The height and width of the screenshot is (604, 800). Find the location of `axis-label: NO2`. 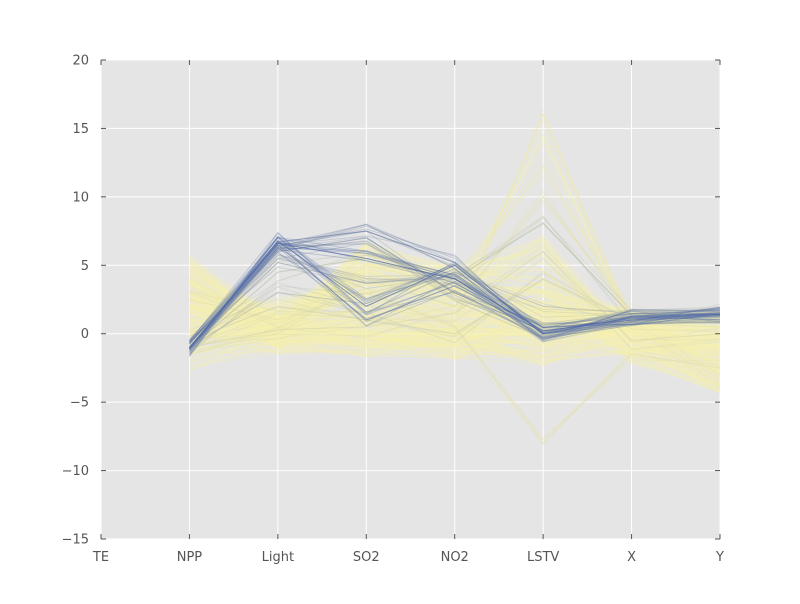

axis-label: NO2 is located at coordinates (455, 557).